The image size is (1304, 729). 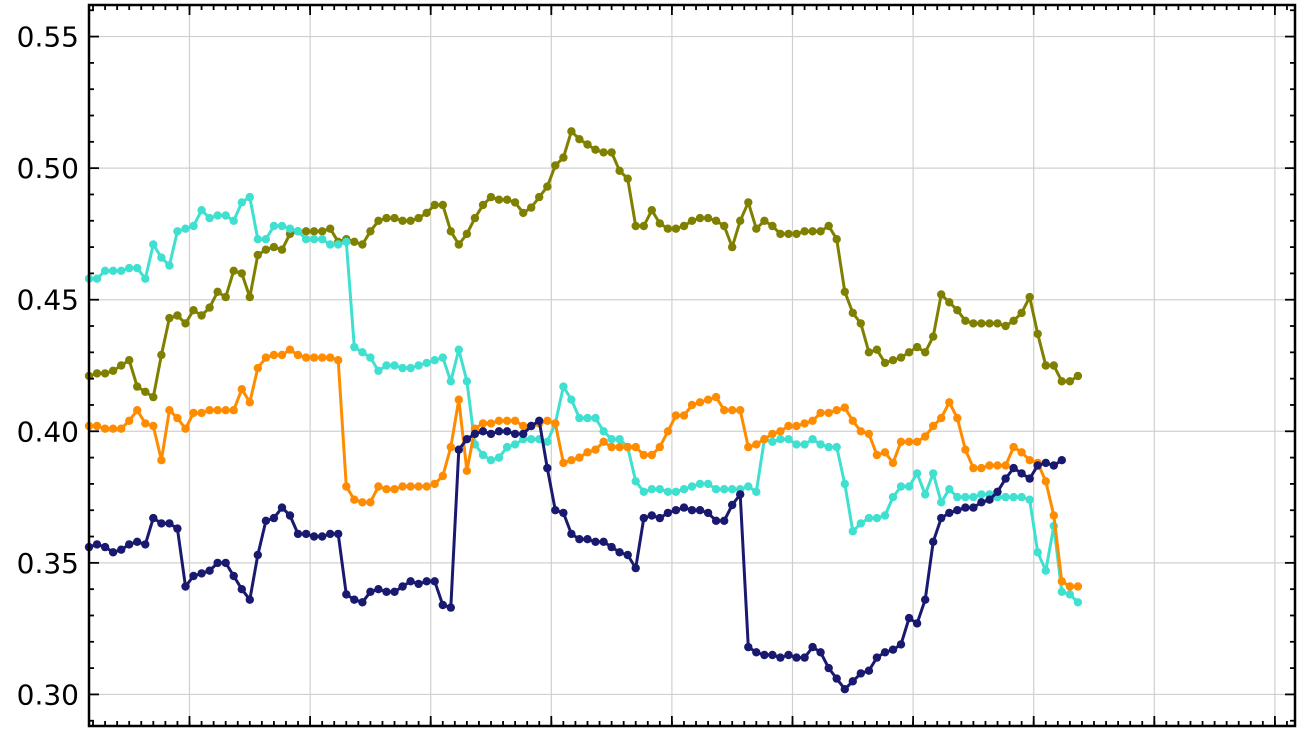 I want to click on y-tick-label: 0.55, so click(x=48, y=37).